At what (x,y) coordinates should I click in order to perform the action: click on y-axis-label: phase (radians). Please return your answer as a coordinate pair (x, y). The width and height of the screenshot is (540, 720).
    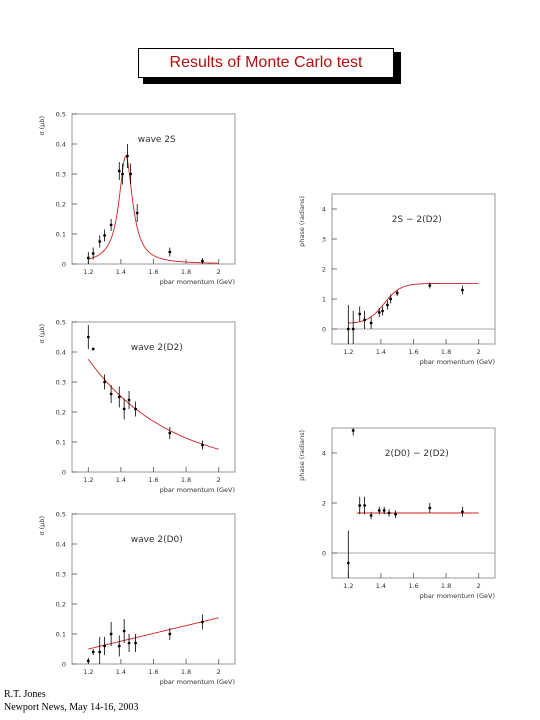
    Looking at the image, I should click on (302, 455).